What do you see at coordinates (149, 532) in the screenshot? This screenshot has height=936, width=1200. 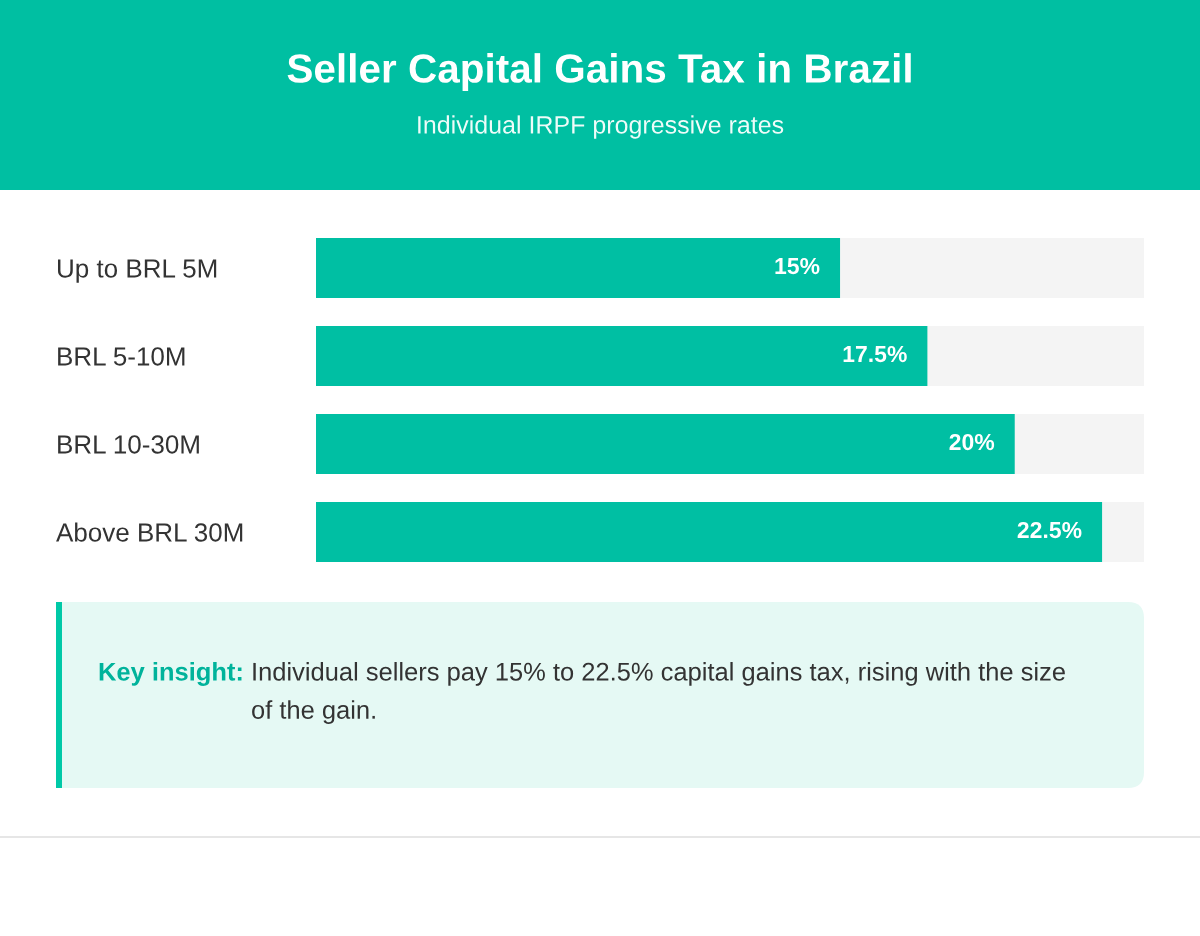 I see `y-tick-label: Above BRL 30M` at bounding box center [149, 532].